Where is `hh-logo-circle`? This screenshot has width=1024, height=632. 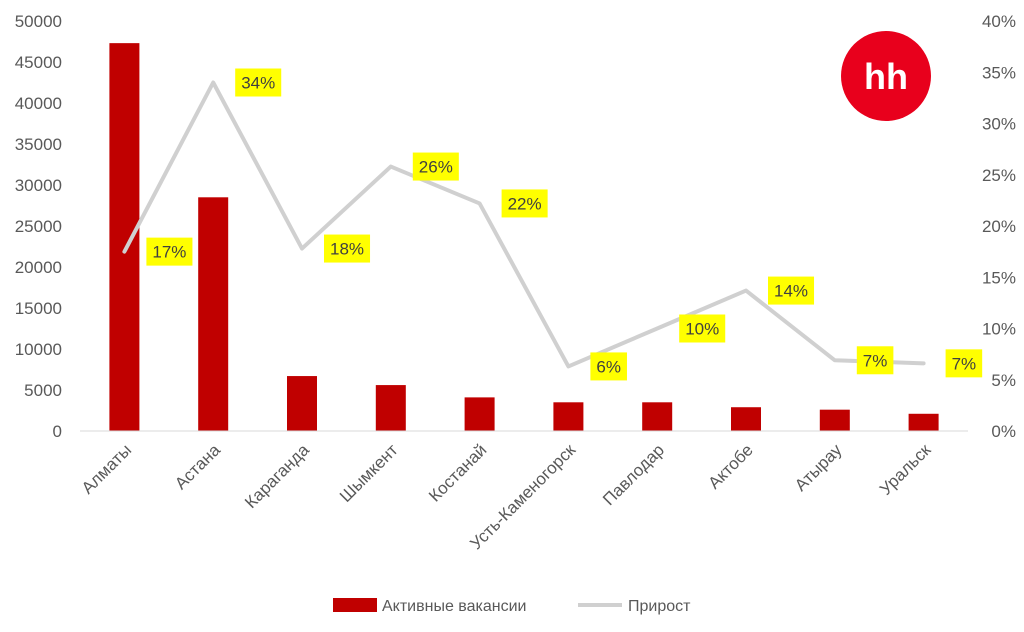
hh-logo-circle is located at coordinates (886, 76).